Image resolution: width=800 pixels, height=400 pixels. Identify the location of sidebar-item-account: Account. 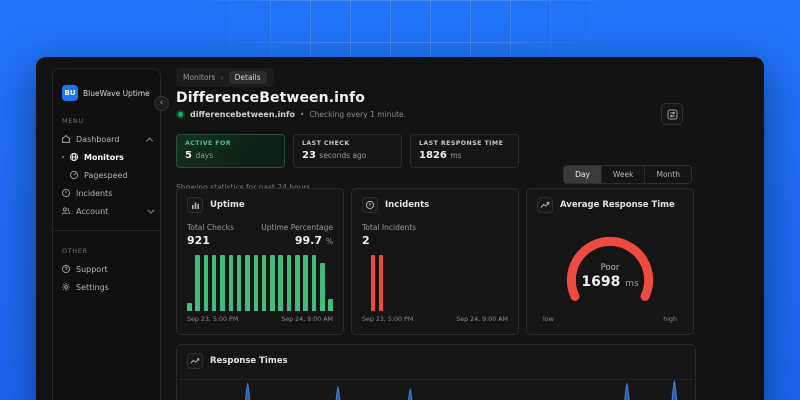
(106, 211).